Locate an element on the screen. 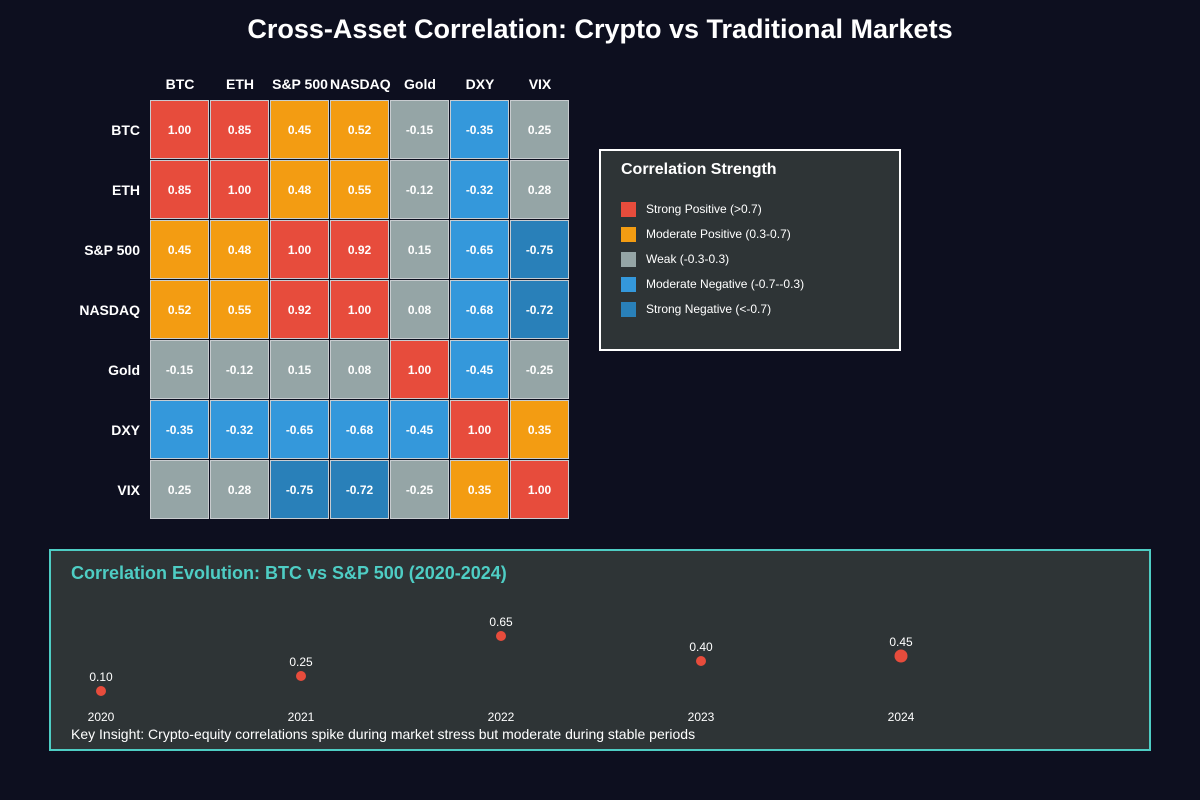 The image size is (1200, 800). legend-item-weak: Weak (-0.3-0.3) is located at coordinates (675, 259).